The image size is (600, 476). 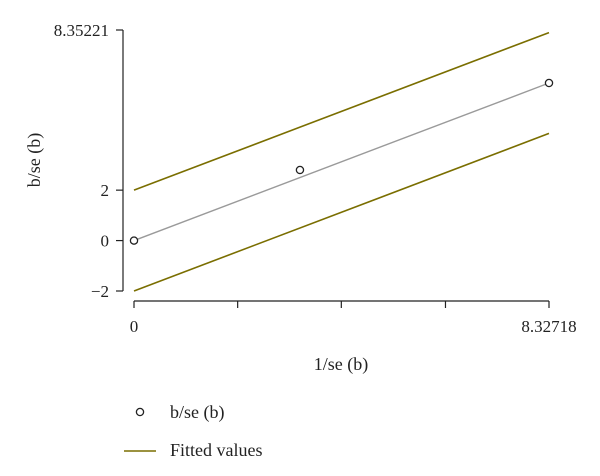 I want to click on y-tick-label: 8.35221, so click(x=81, y=30).